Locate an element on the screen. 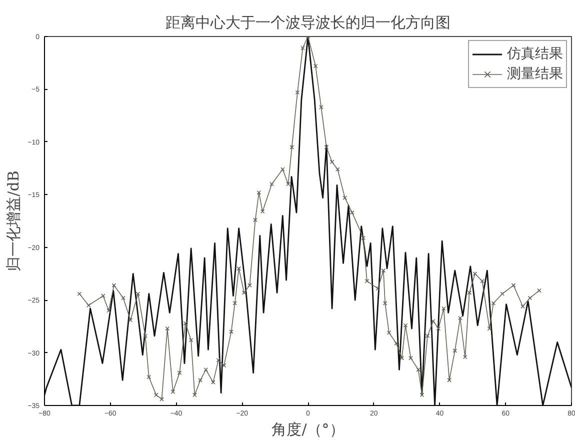 The height and width of the screenshot is (441, 575). legend-label: 测量结果 is located at coordinates (535, 74).